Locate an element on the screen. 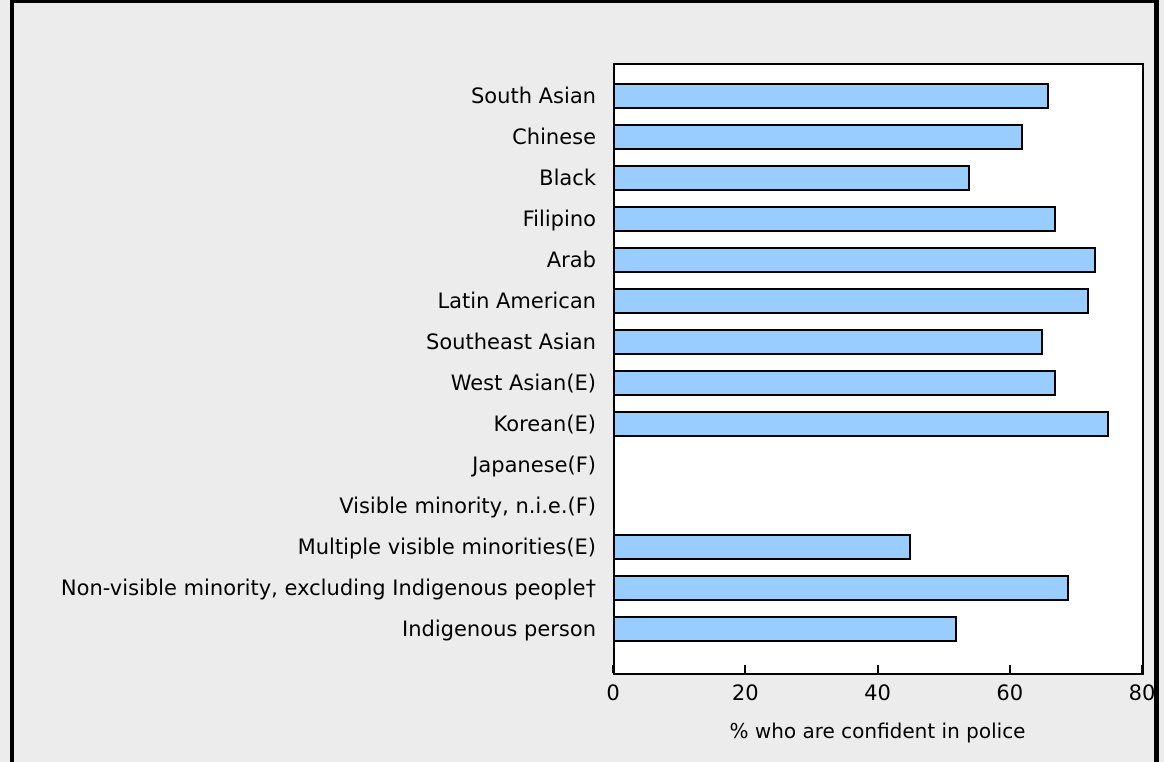 The height and width of the screenshot is (762, 1164). category-label: West Asian(E) is located at coordinates (523, 383).